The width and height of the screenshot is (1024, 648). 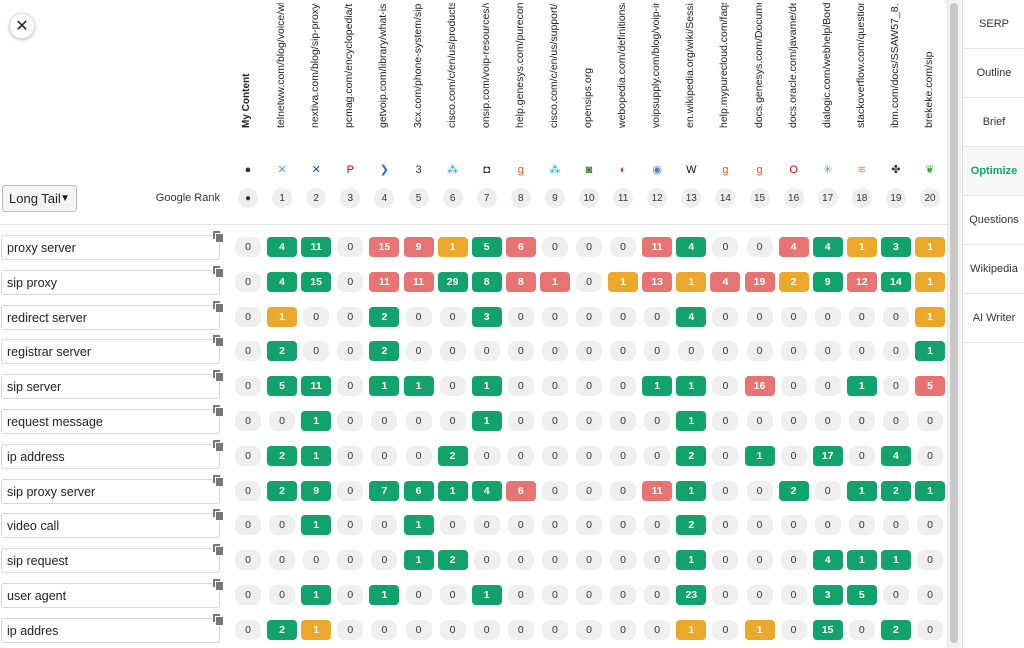 I want to click on column-url: cisco.com/c/en/us/support/unifie, so click(x=553, y=65).